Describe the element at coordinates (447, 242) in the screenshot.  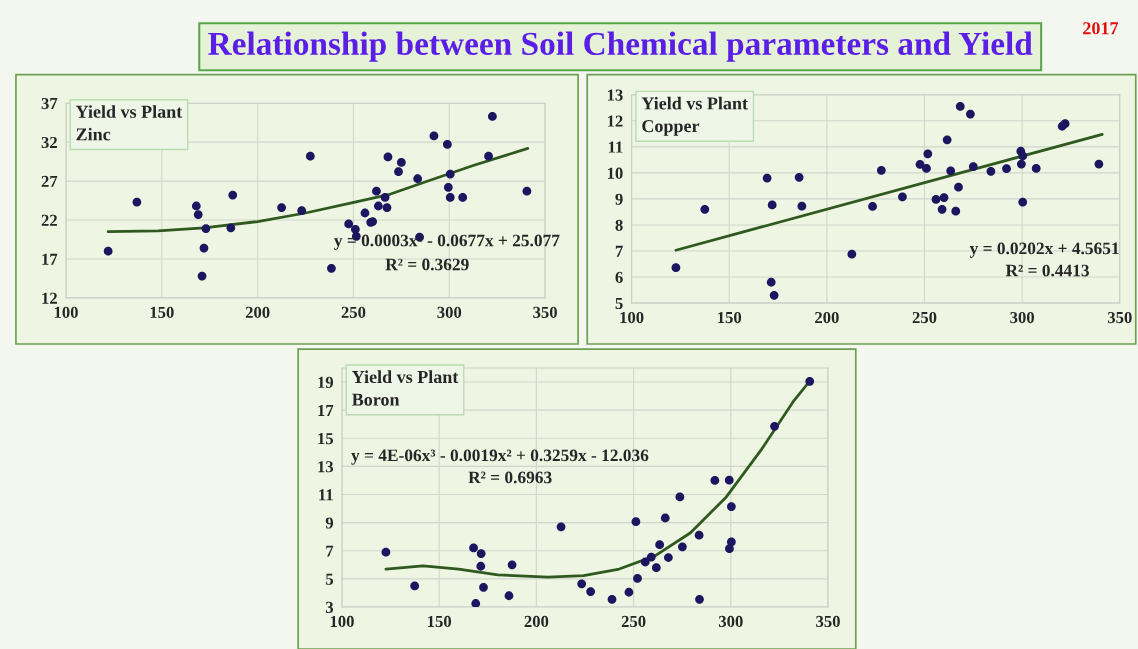
I see `annotation: y = 0.0003x² - 0.0677x + 25.077` at that location.